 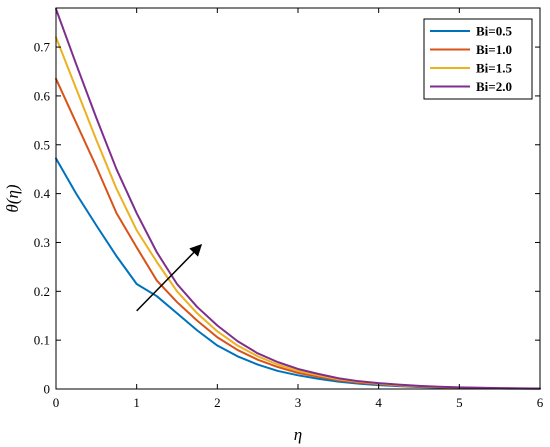 What do you see at coordinates (459, 402) in the screenshot?
I see `x-tick-label: 5` at bounding box center [459, 402].